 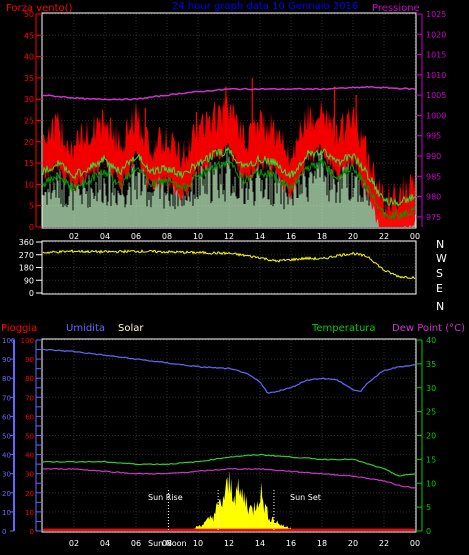 I want to click on wind-tick-label: 5, so click(x=31, y=206).